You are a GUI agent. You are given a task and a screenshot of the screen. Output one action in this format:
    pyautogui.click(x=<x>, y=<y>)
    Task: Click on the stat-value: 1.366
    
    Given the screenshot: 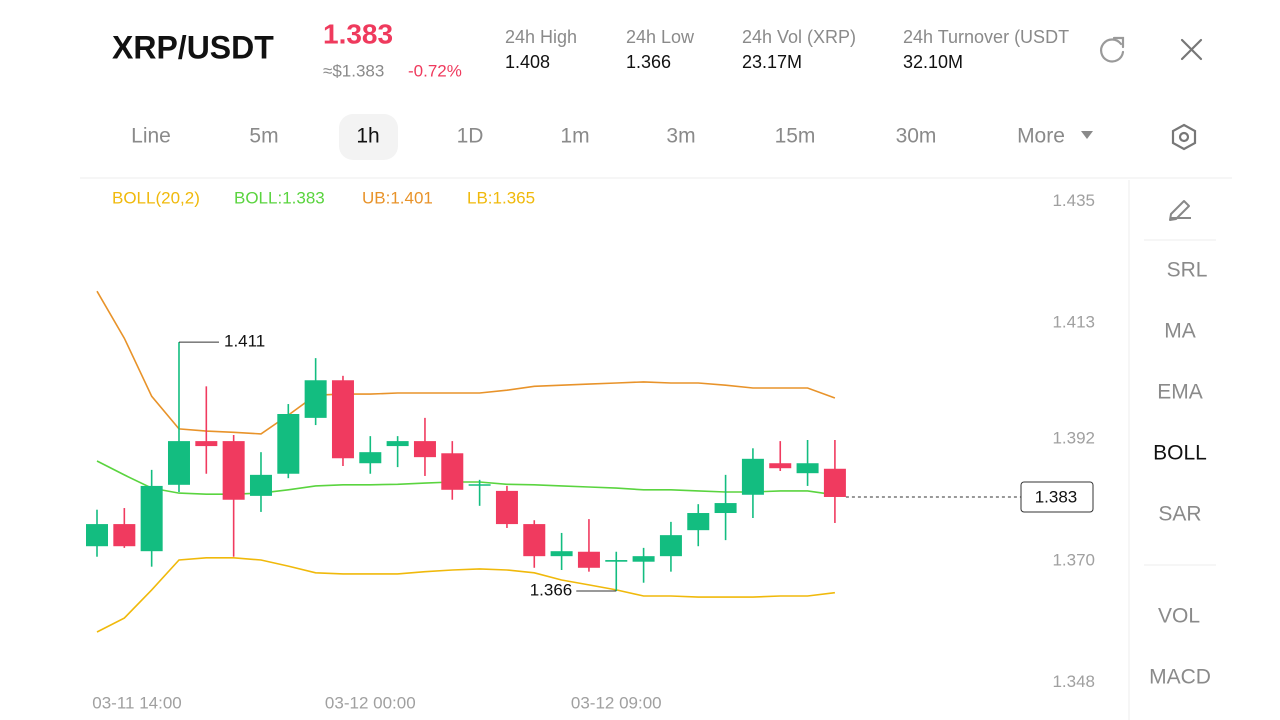 What is the action you would take?
    pyautogui.click(x=648, y=62)
    